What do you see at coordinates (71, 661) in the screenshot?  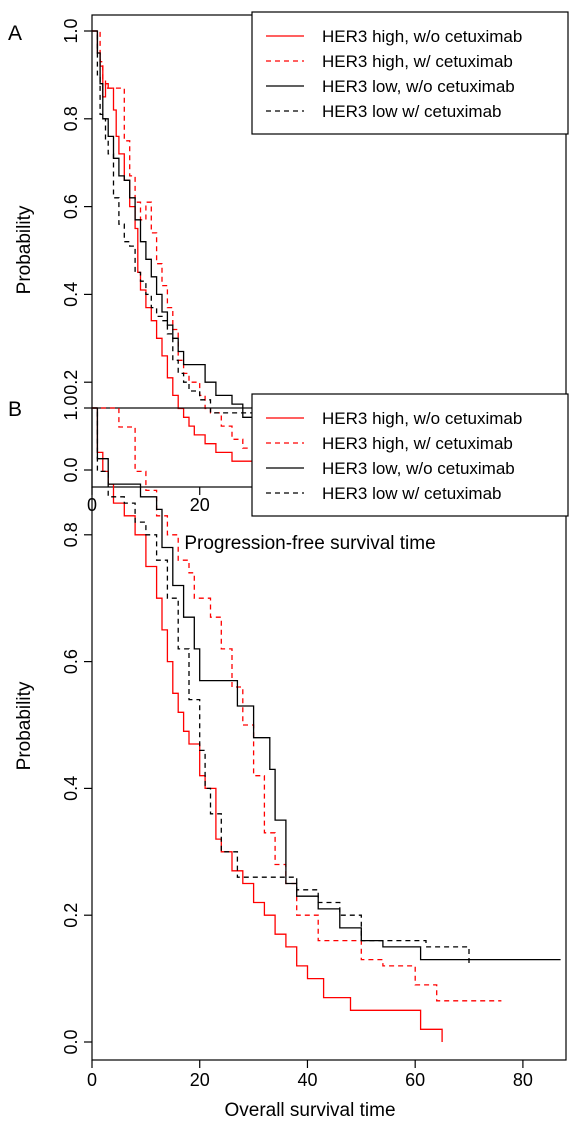 I see `panel-b-y-tick-label: 0.6` at bounding box center [71, 661].